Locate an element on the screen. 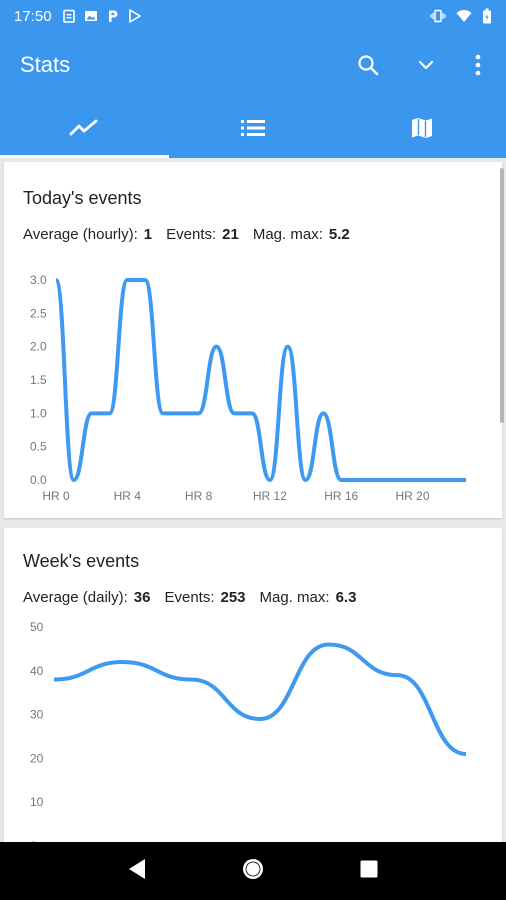 The image size is (506, 900). y-tick-label: 0.0 is located at coordinates (38, 480).